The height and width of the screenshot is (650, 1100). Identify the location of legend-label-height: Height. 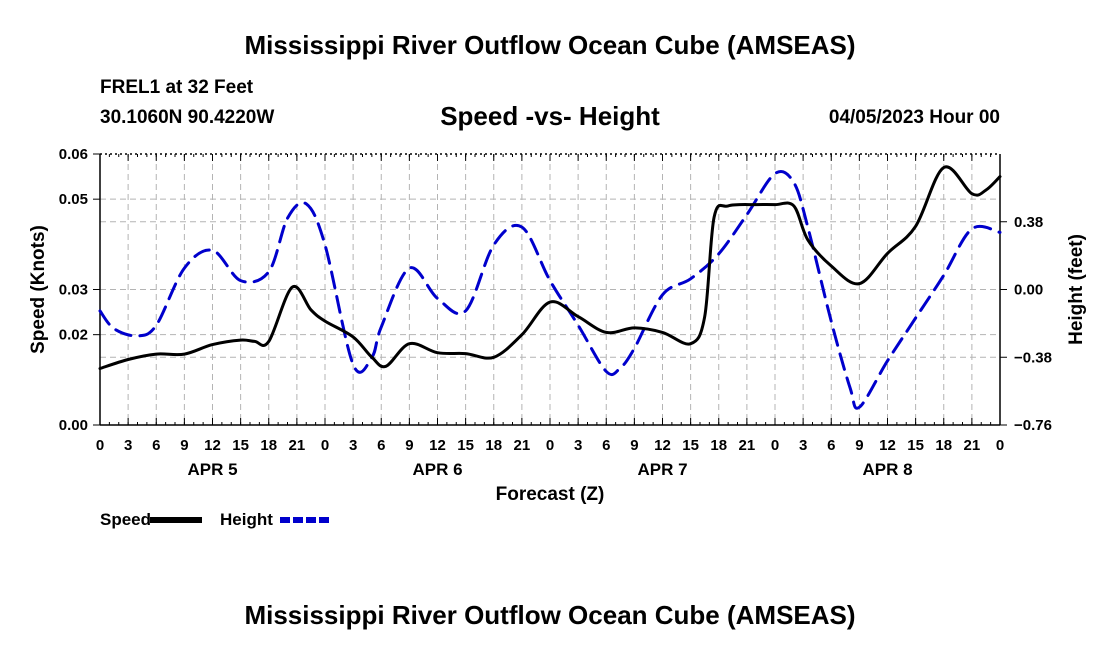
(246, 519).